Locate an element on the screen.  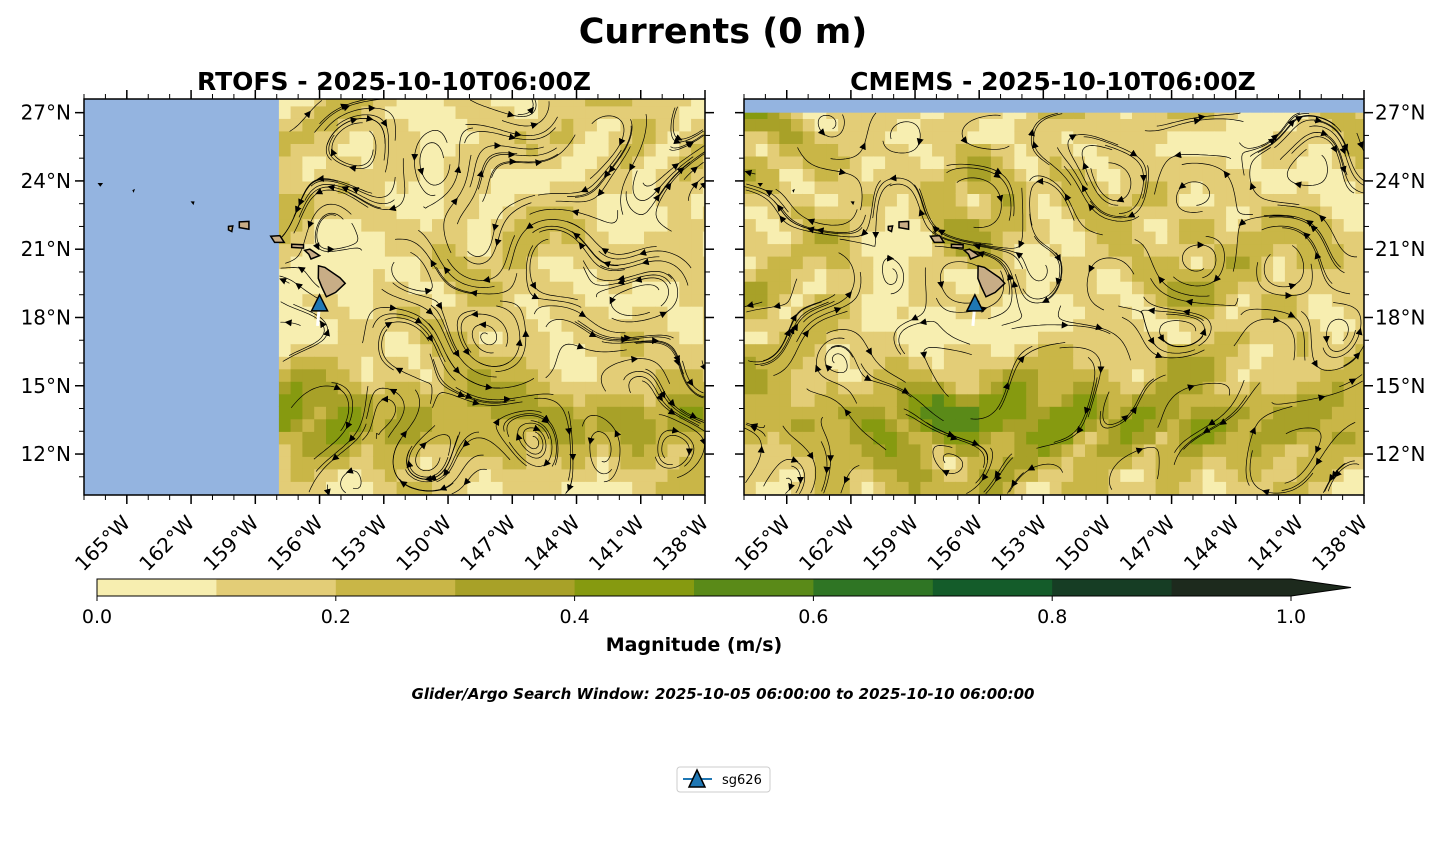
colorbar-extend-triangle is located at coordinates (1321, 587).